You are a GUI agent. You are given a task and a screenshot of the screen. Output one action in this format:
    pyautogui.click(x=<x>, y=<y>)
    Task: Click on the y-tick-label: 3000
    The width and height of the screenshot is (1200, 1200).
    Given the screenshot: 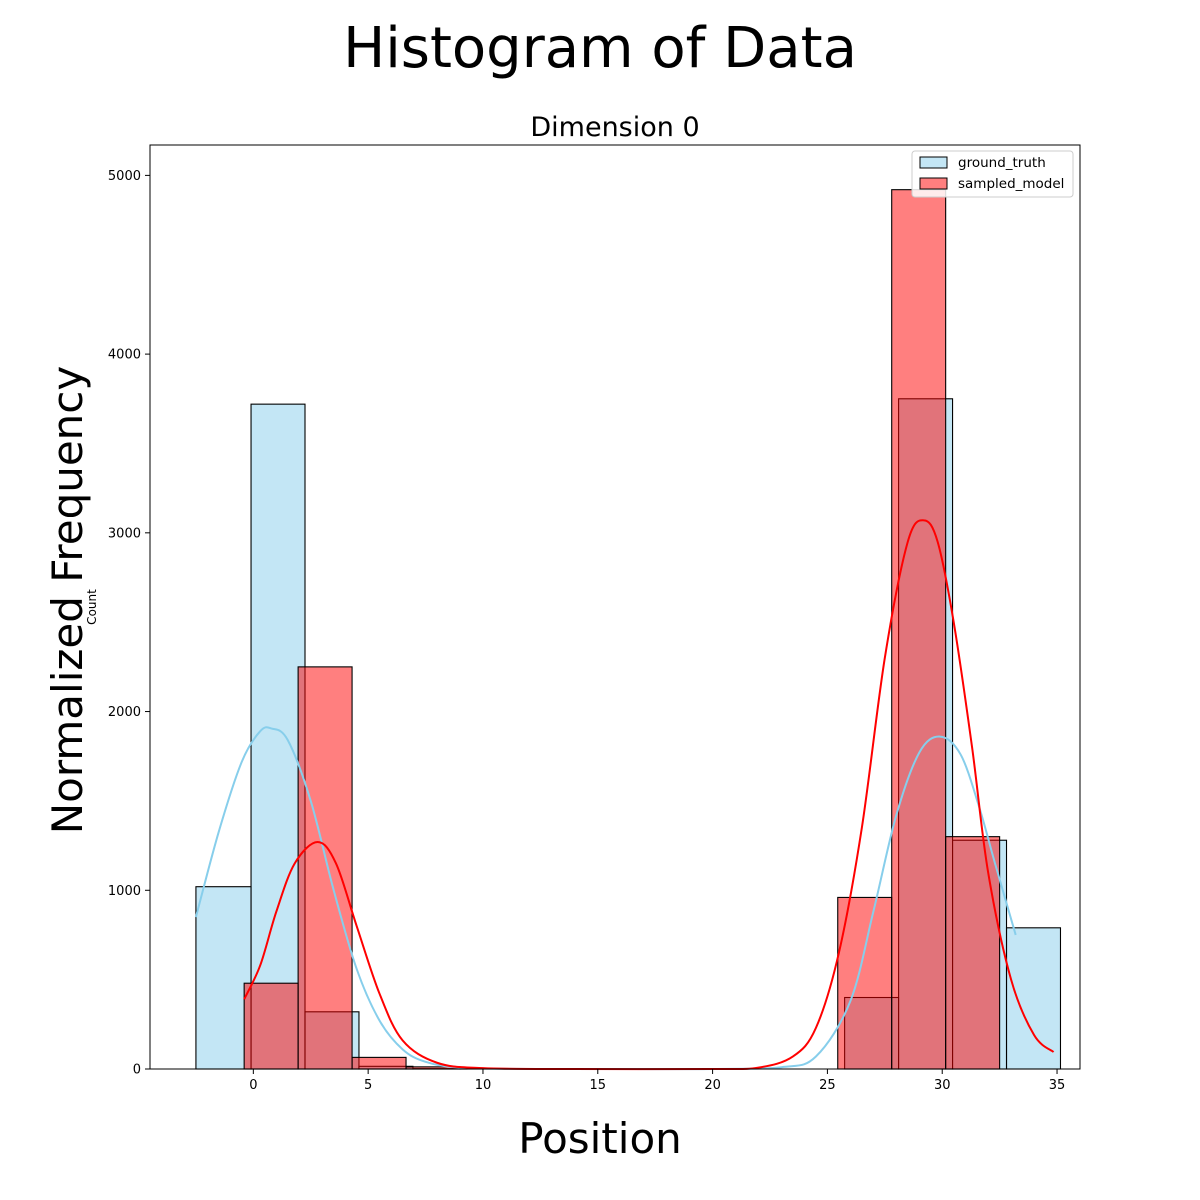 What is the action you would take?
    pyautogui.click(x=124, y=533)
    